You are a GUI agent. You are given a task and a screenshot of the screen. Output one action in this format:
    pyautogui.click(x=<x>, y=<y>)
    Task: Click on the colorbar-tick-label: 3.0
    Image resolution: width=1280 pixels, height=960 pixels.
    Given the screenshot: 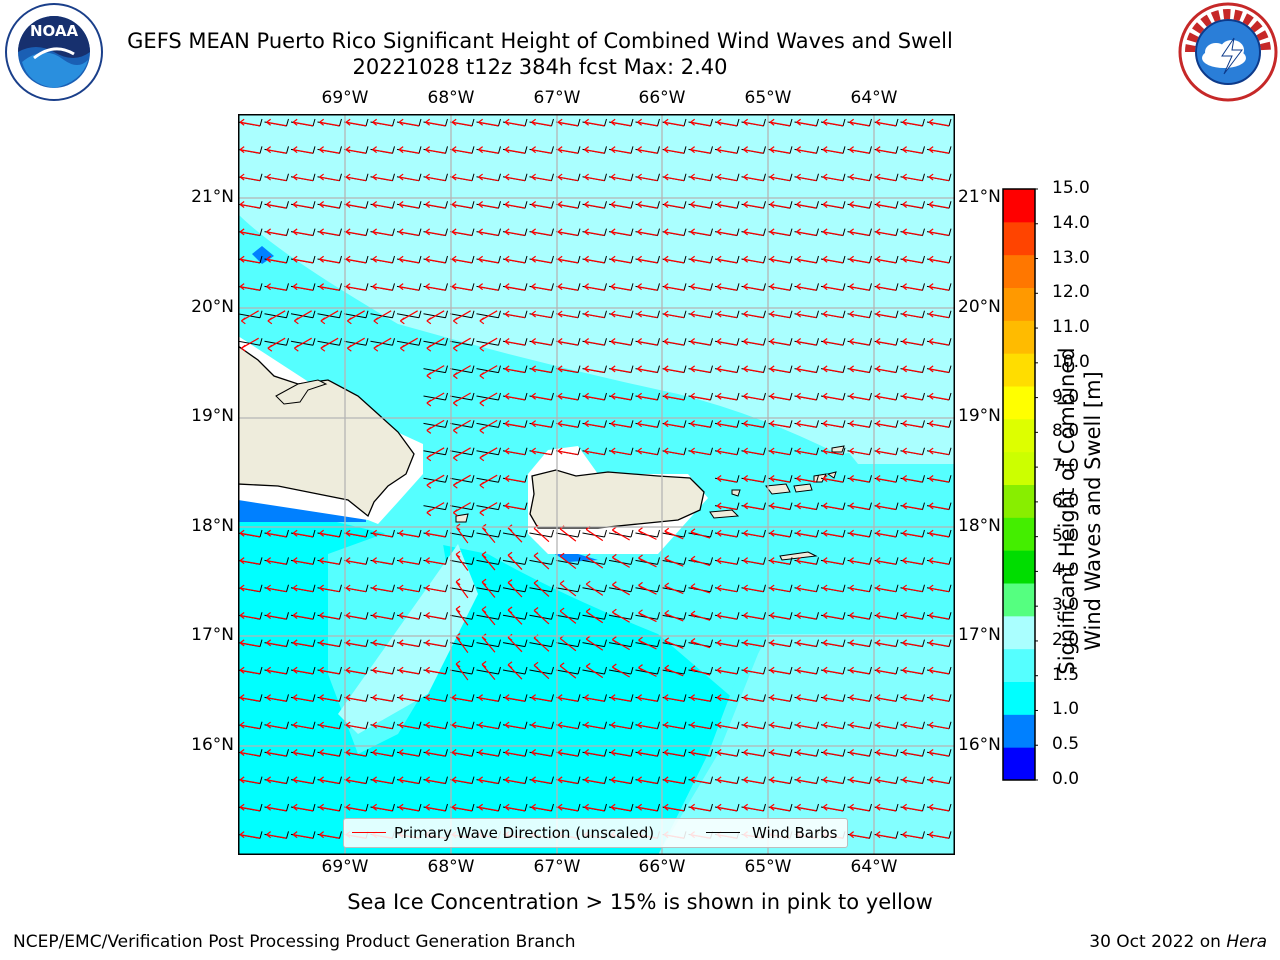 What is the action you would take?
    pyautogui.click(x=1066, y=605)
    